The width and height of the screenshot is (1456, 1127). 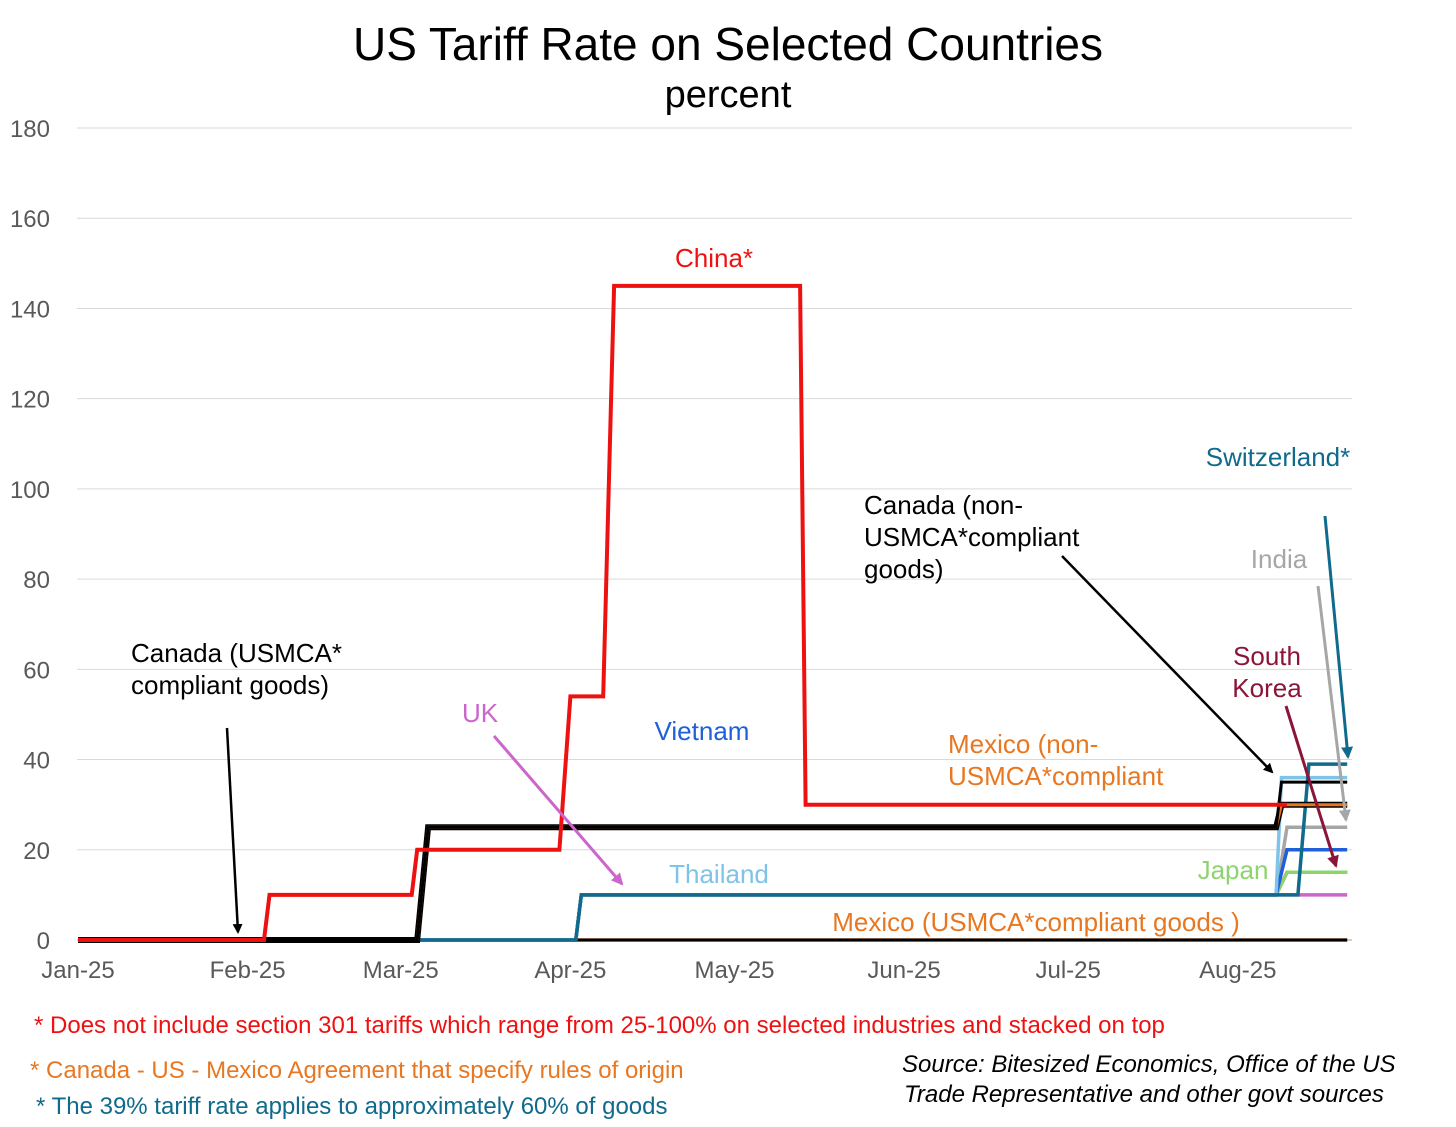 What do you see at coordinates (1237, 970) in the screenshot?
I see `x-tick-label: Aug-25` at bounding box center [1237, 970].